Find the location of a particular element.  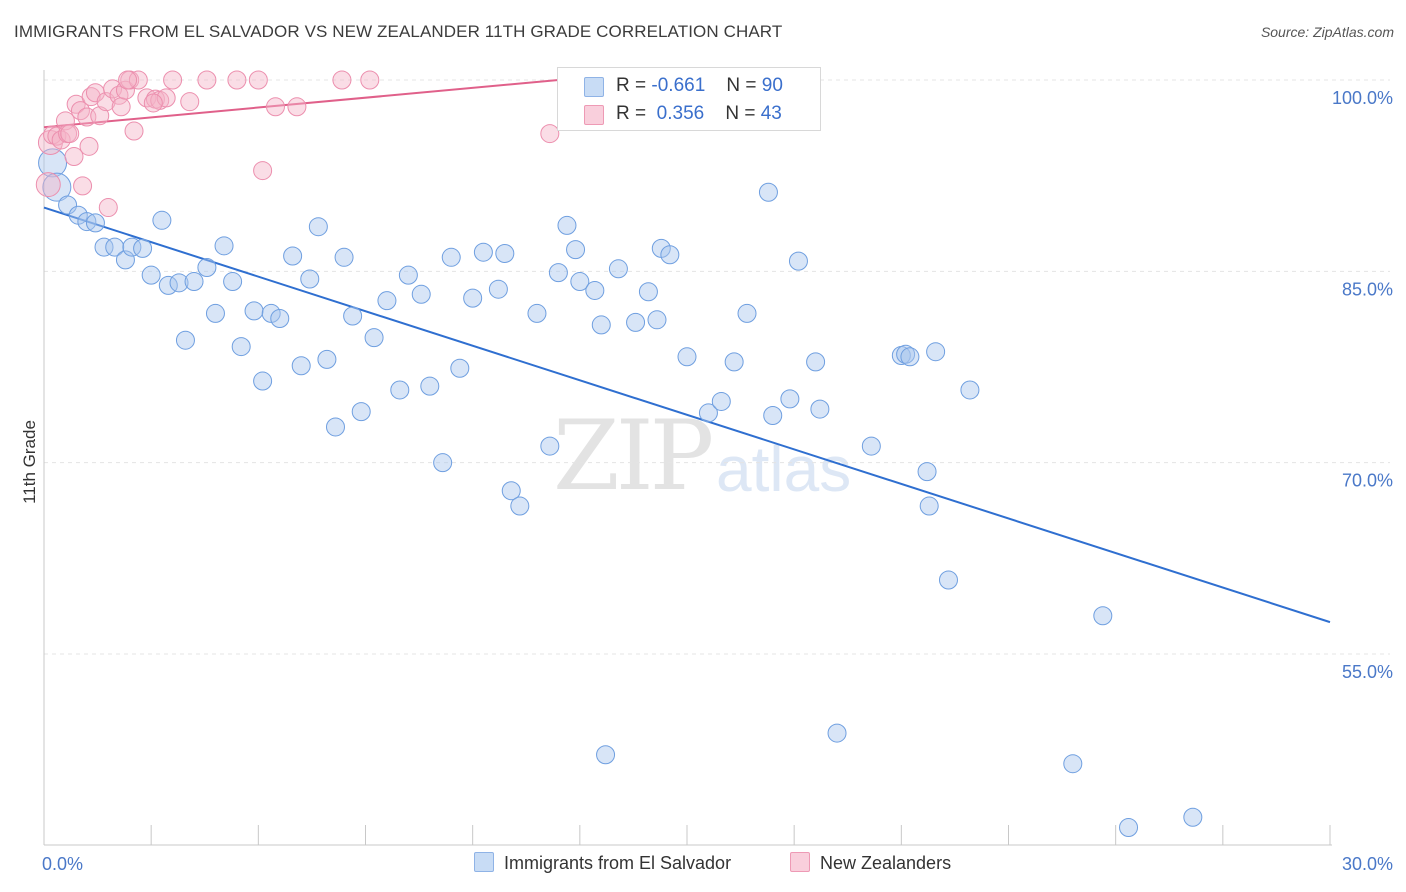

y-tick-label: 55.0% is located at coordinates (1367, 672).